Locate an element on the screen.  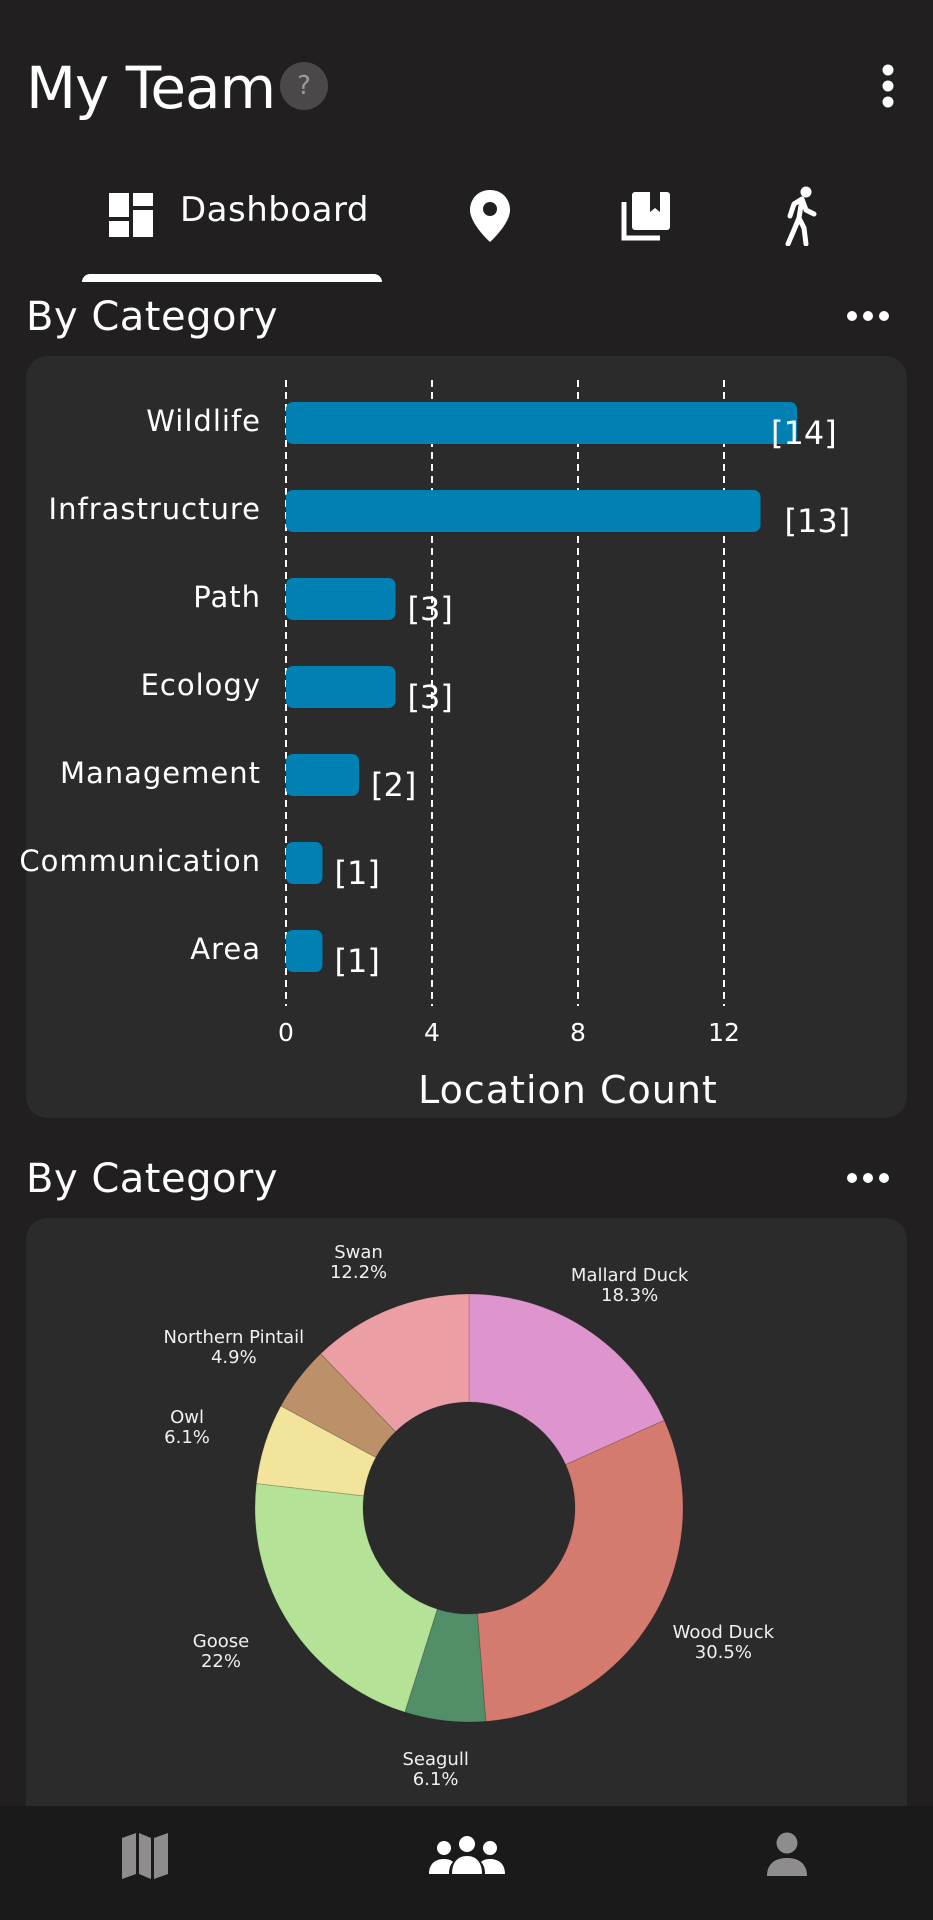
category-label: Infrastructure is located at coordinates (154, 509).